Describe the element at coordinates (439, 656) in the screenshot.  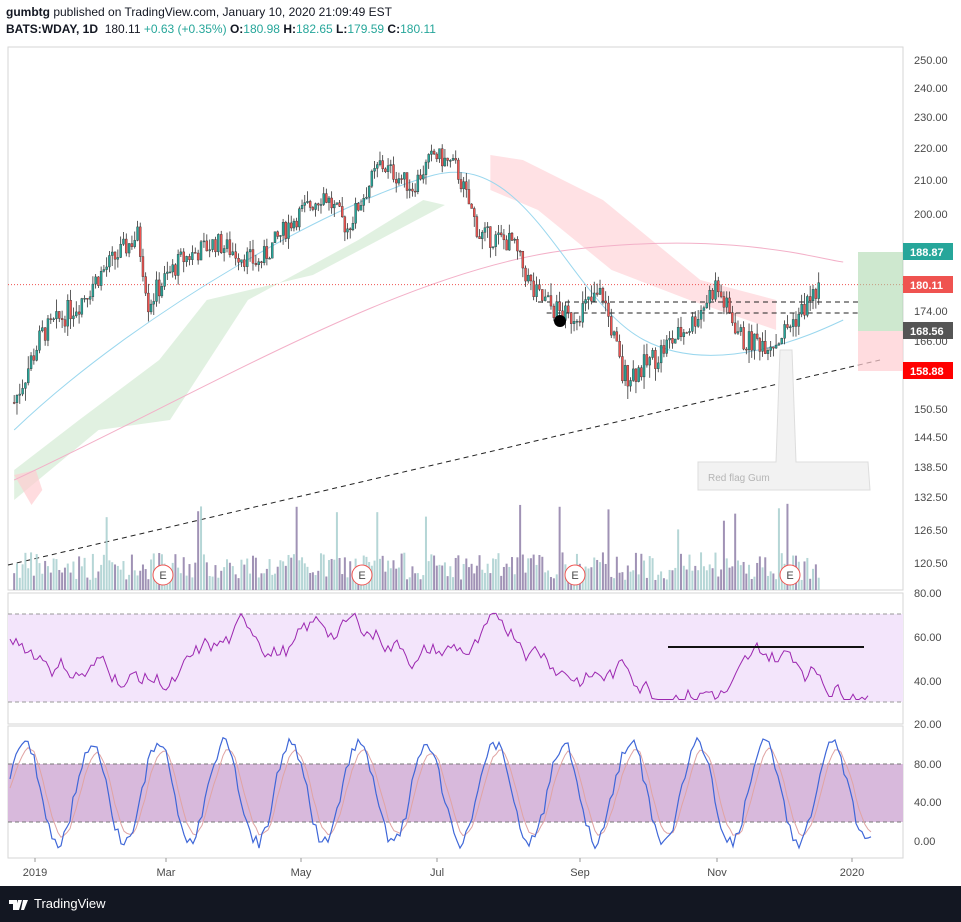
I see `rsi-line` at that location.